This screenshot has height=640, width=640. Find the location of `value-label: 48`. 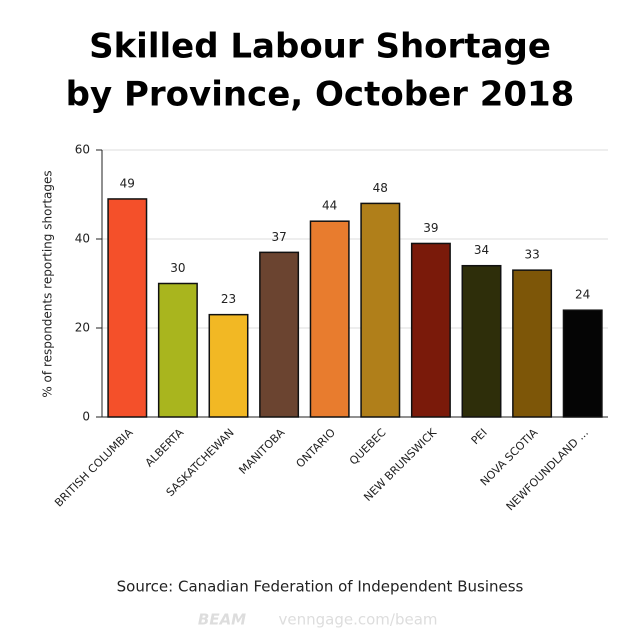

value-label: 48 is located at coordinates (380, 188).